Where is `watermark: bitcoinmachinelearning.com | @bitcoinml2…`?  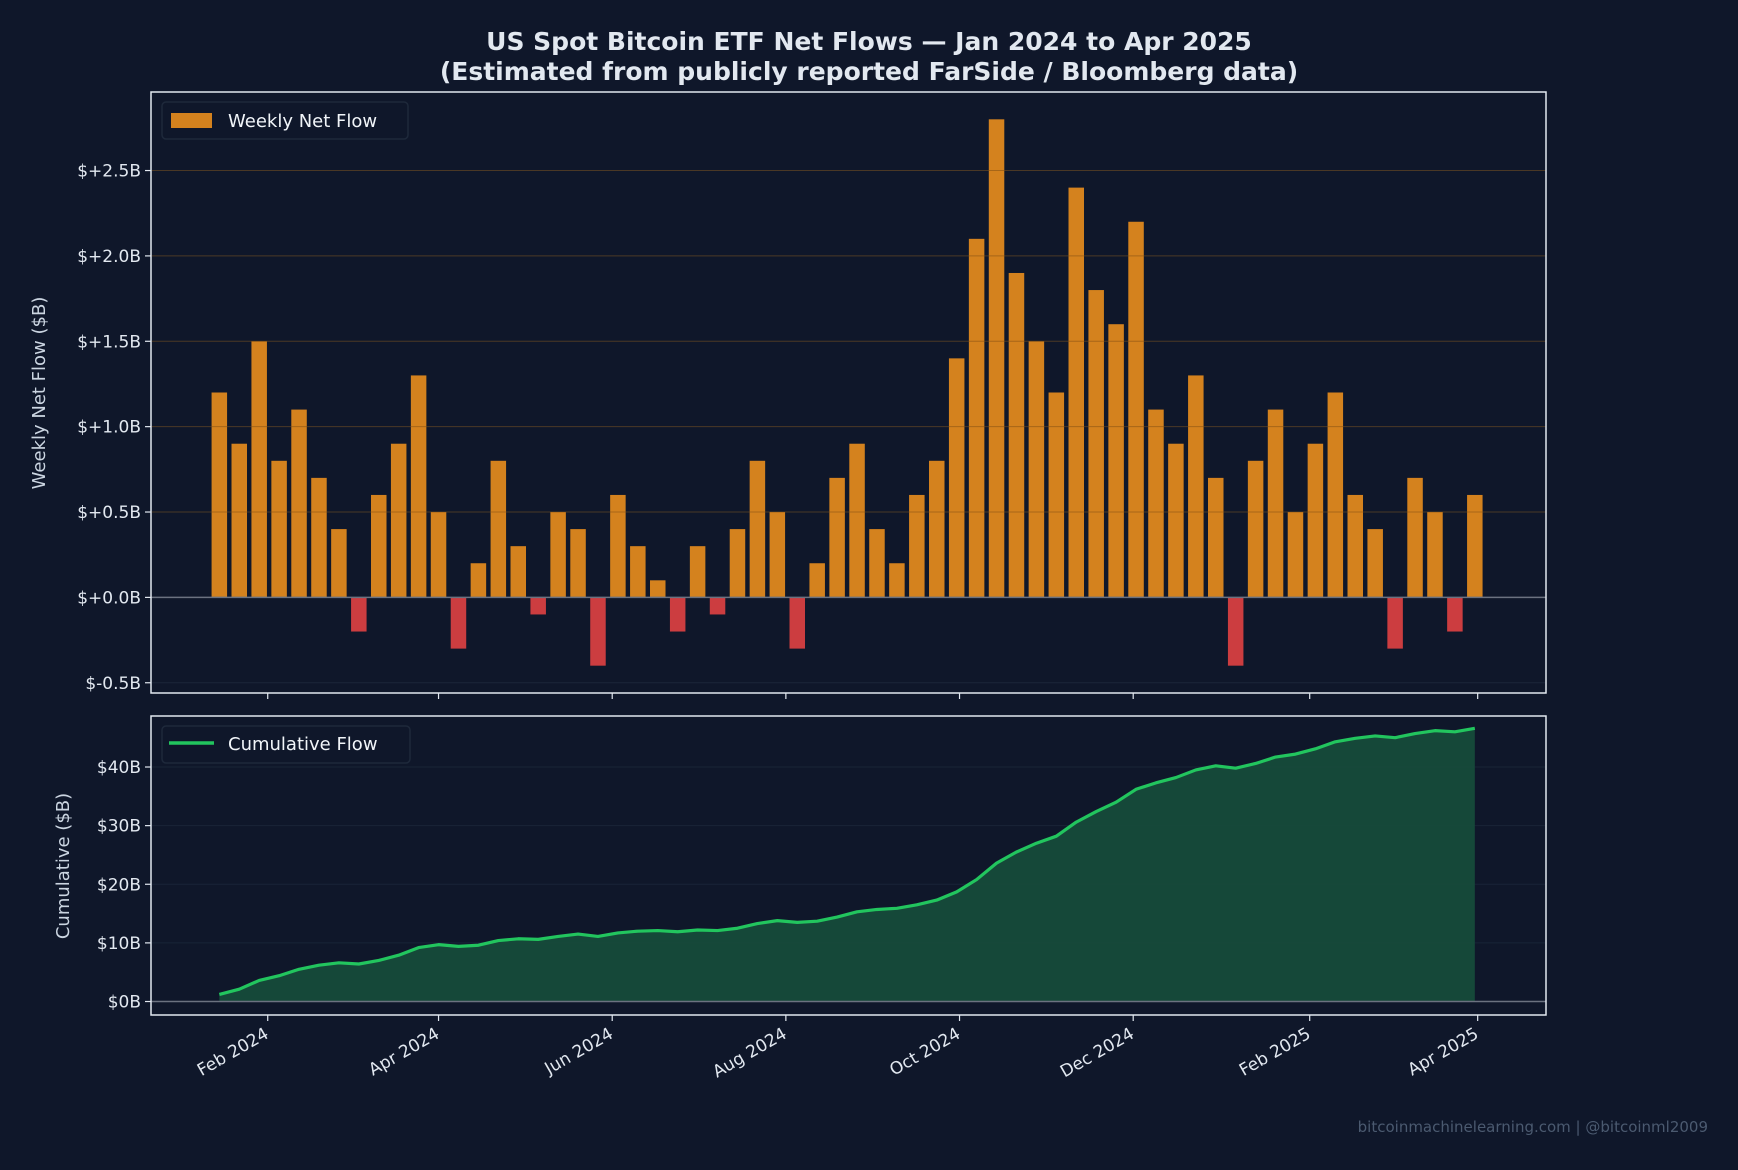
watermark: bitcoinmachinelearning.com | @bitcoinml2… is located at coordinates (1533, 1127).